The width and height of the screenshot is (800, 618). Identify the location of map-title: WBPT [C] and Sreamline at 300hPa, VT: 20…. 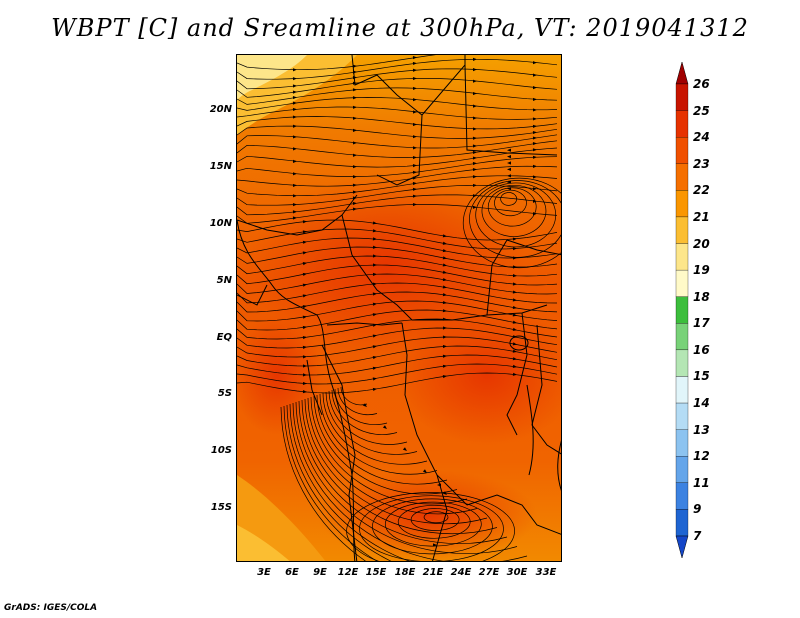
(400, 28).